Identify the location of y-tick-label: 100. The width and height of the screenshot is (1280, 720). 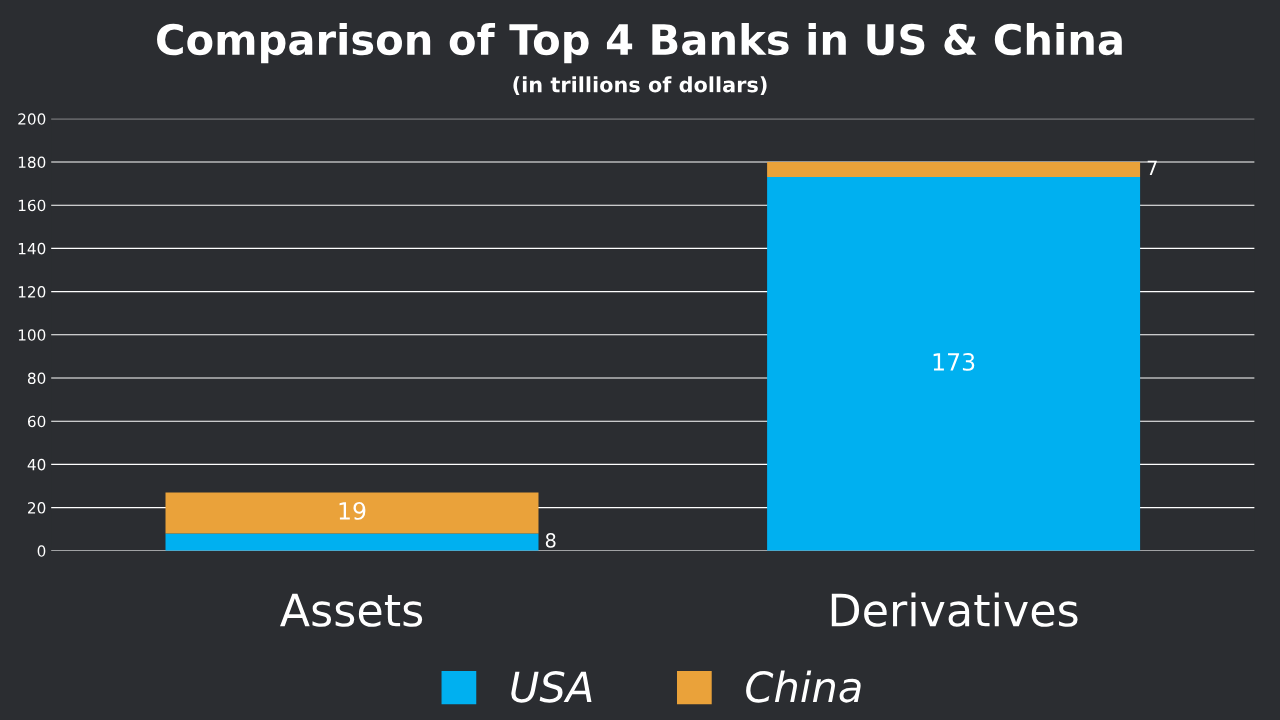
(32, 335).